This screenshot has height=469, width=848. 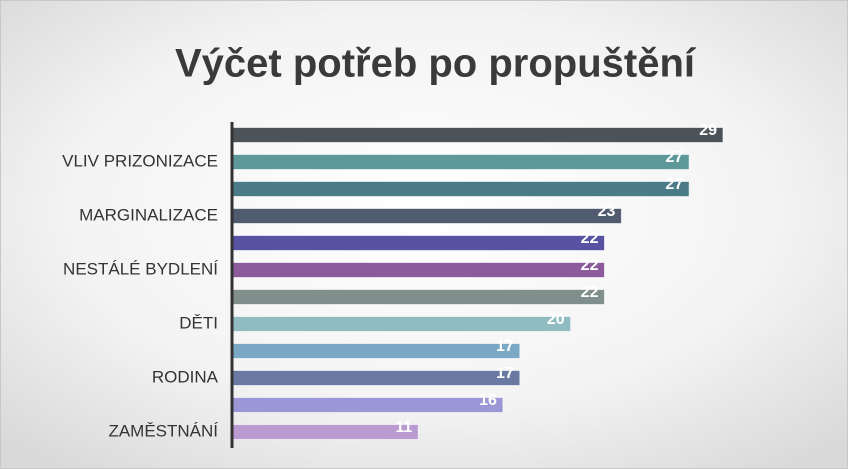 I want to click on data-label: 23, so click(x=607, y=211).